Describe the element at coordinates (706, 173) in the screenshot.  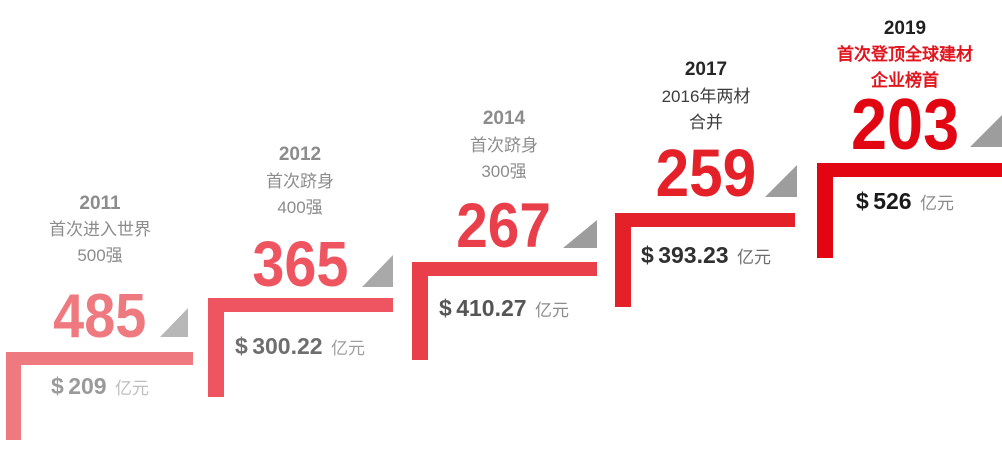
I see `ranking-value: 259` at that location.